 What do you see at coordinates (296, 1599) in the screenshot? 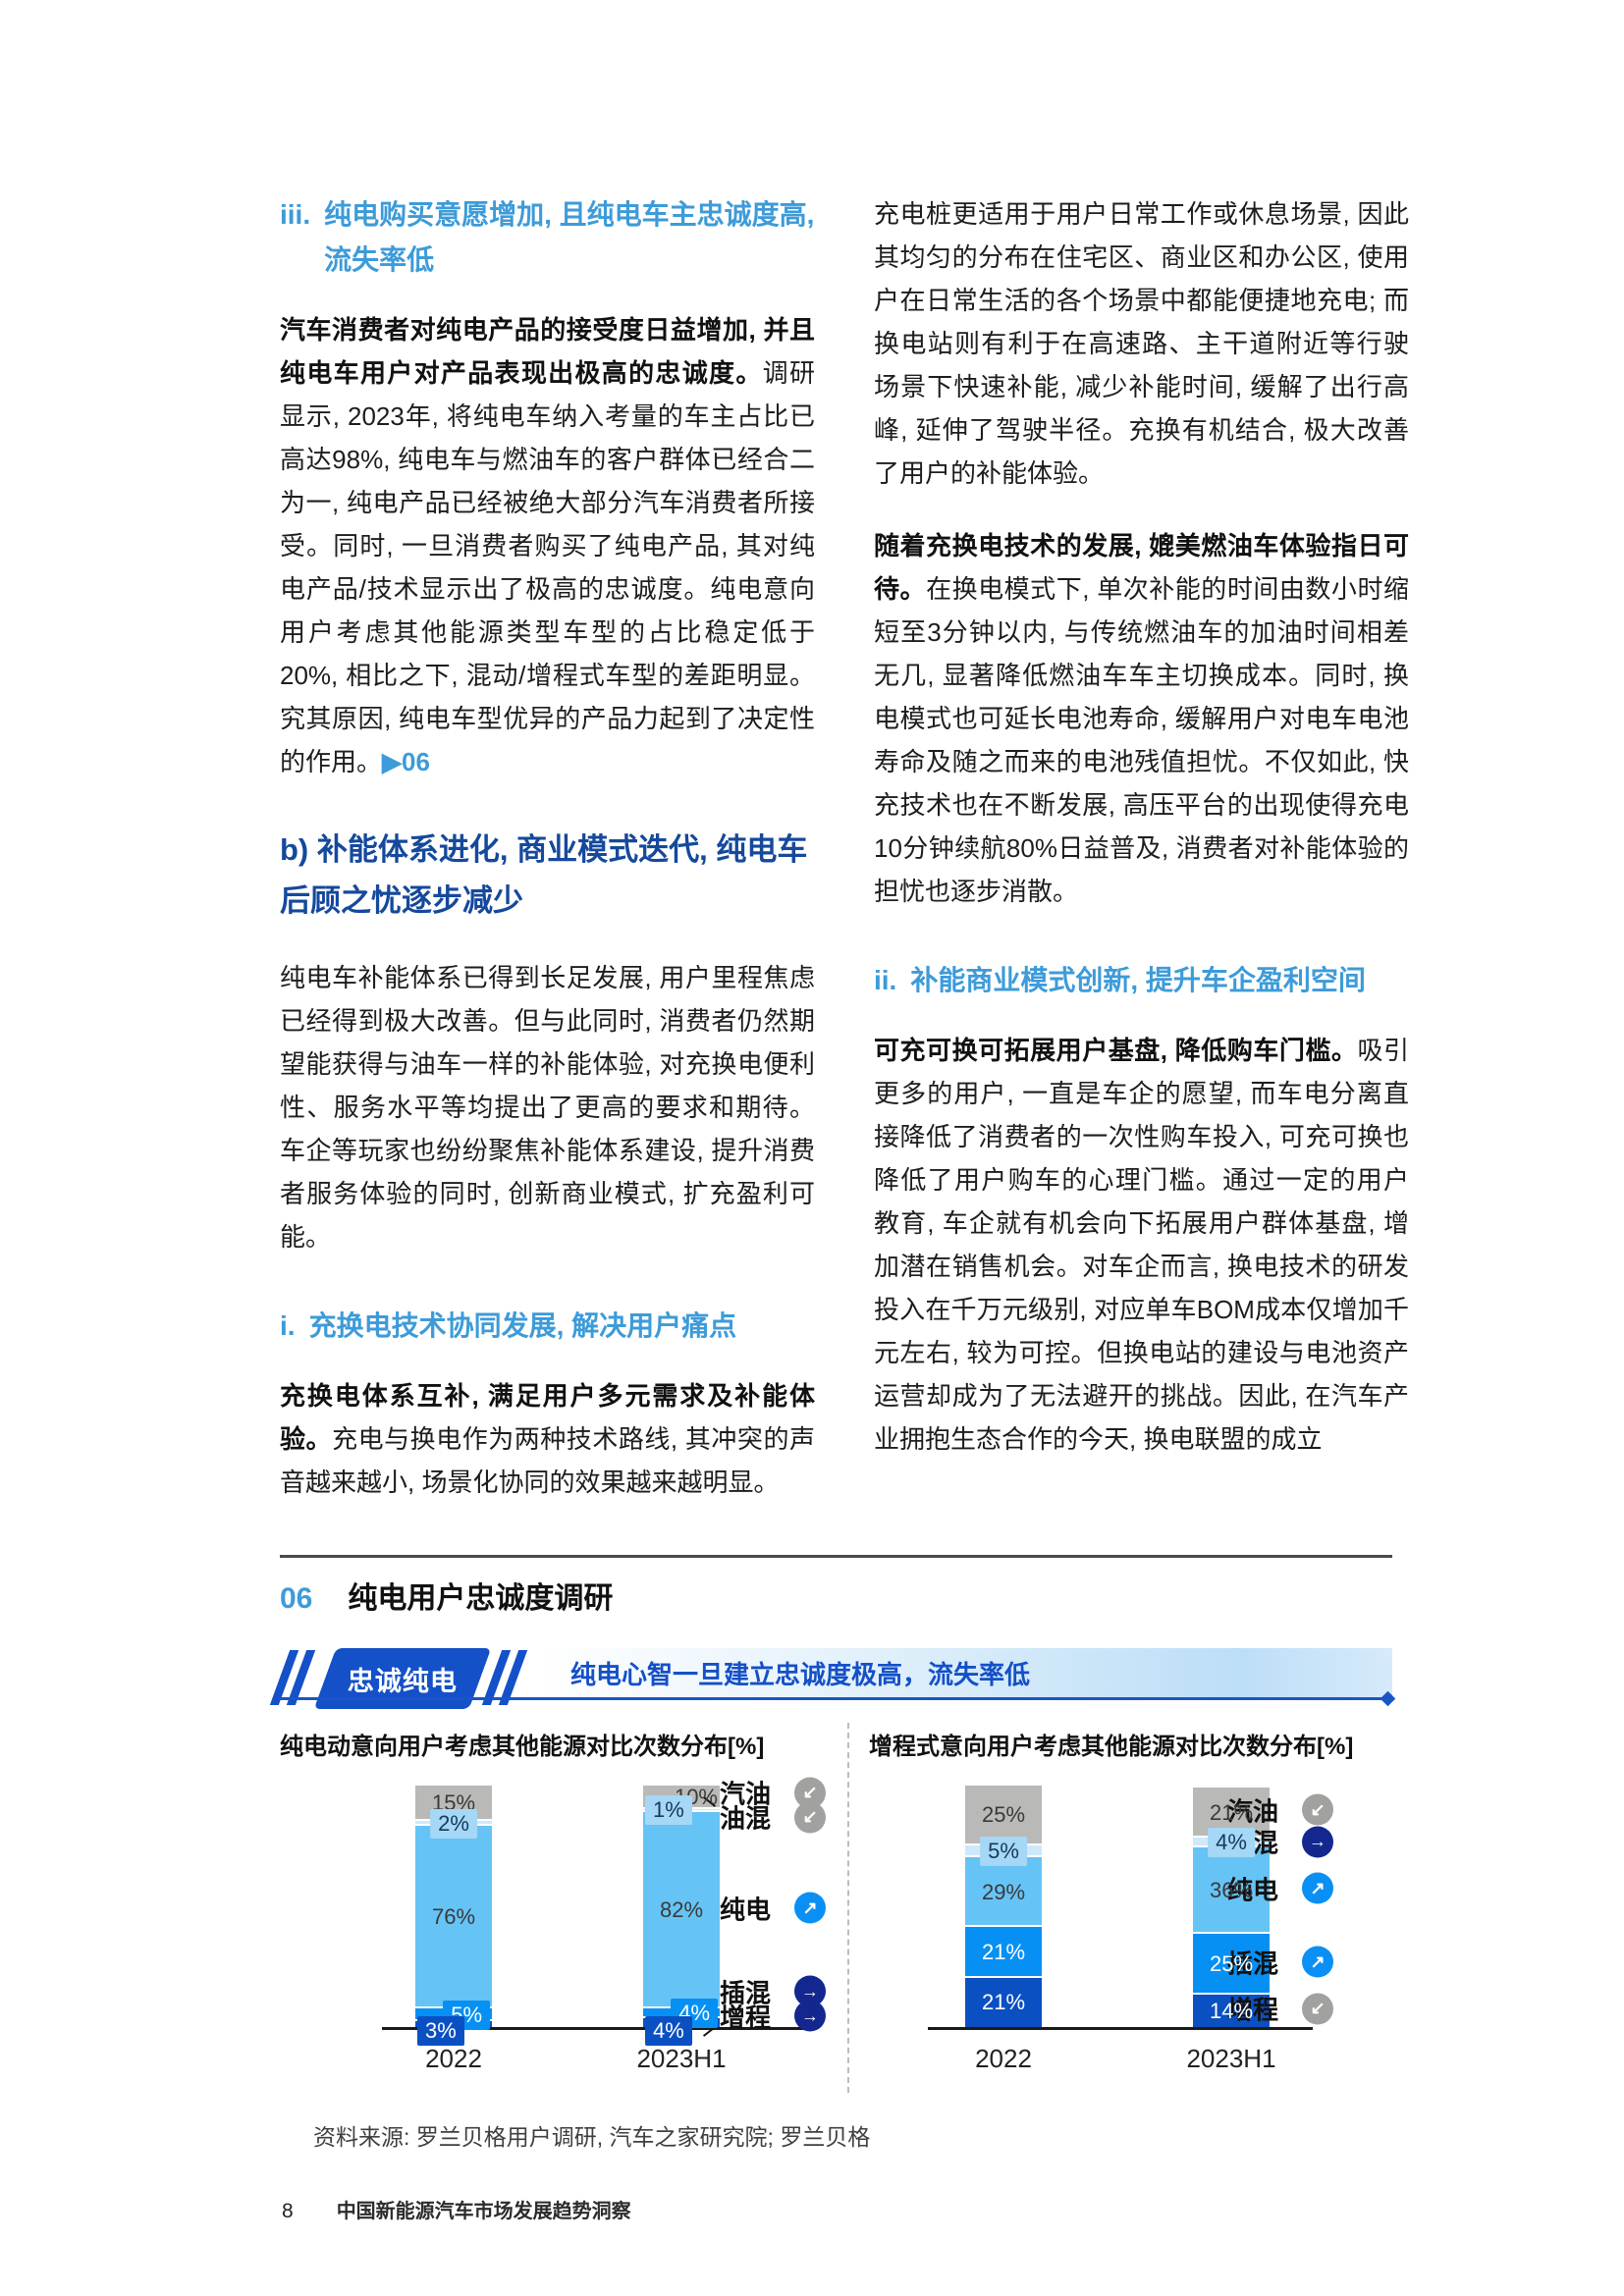
I see `figure-number: 06` at bounding box center [296, 1599].